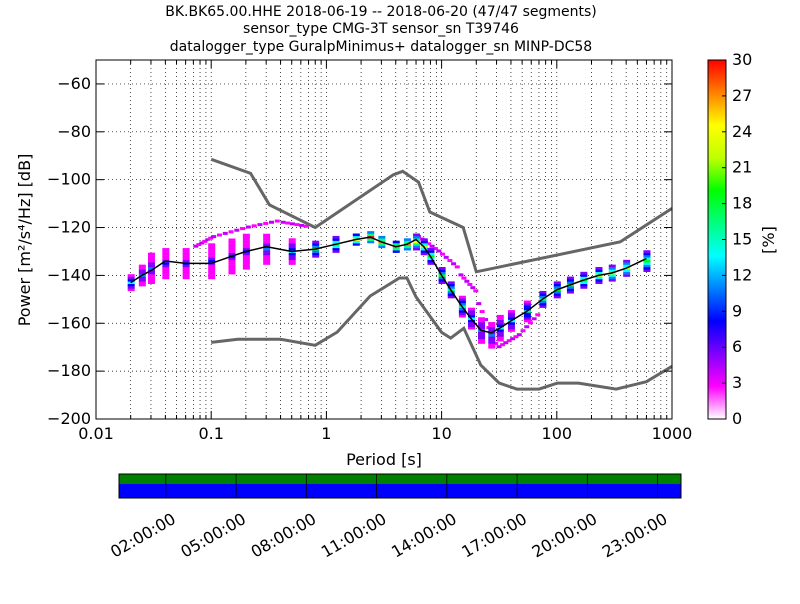 The width and height of the screenshot is (800, 604). Describe the element at coordinates (565, 535) in the screenshot. I see `timeline-tick-label: 20:00:00` at that location.